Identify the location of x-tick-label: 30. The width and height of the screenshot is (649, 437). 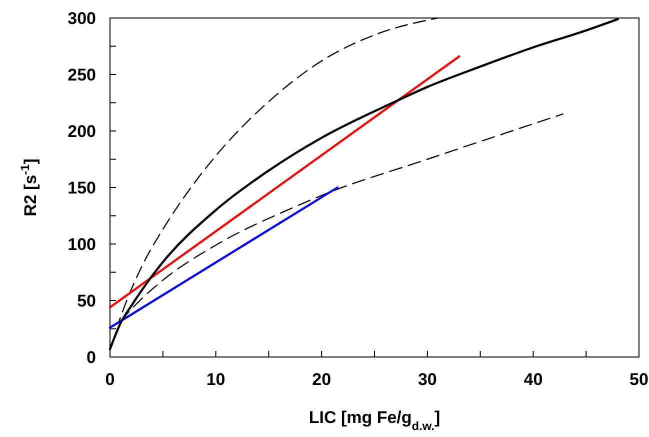
(427, 379).